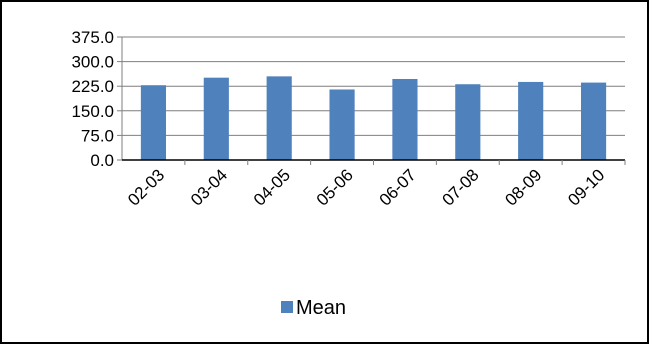 The image size is (650, 345). What do you see at coordinates (321, 308) in the screenshot?
I see `legend-label: Mean` at bounding box center [321, 308].